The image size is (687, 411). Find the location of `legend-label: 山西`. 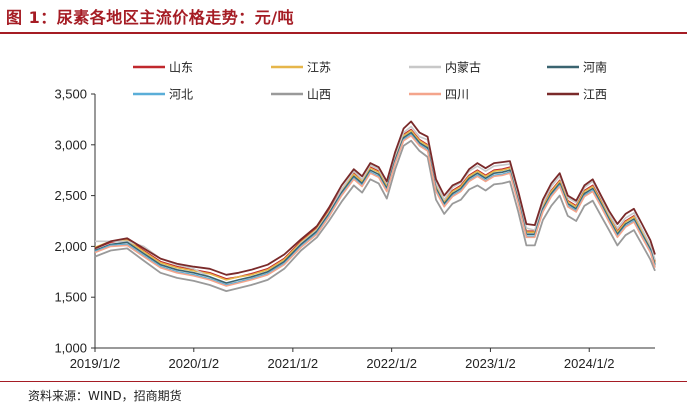

legend-label: 山西 is located at coordinates (319, 95).